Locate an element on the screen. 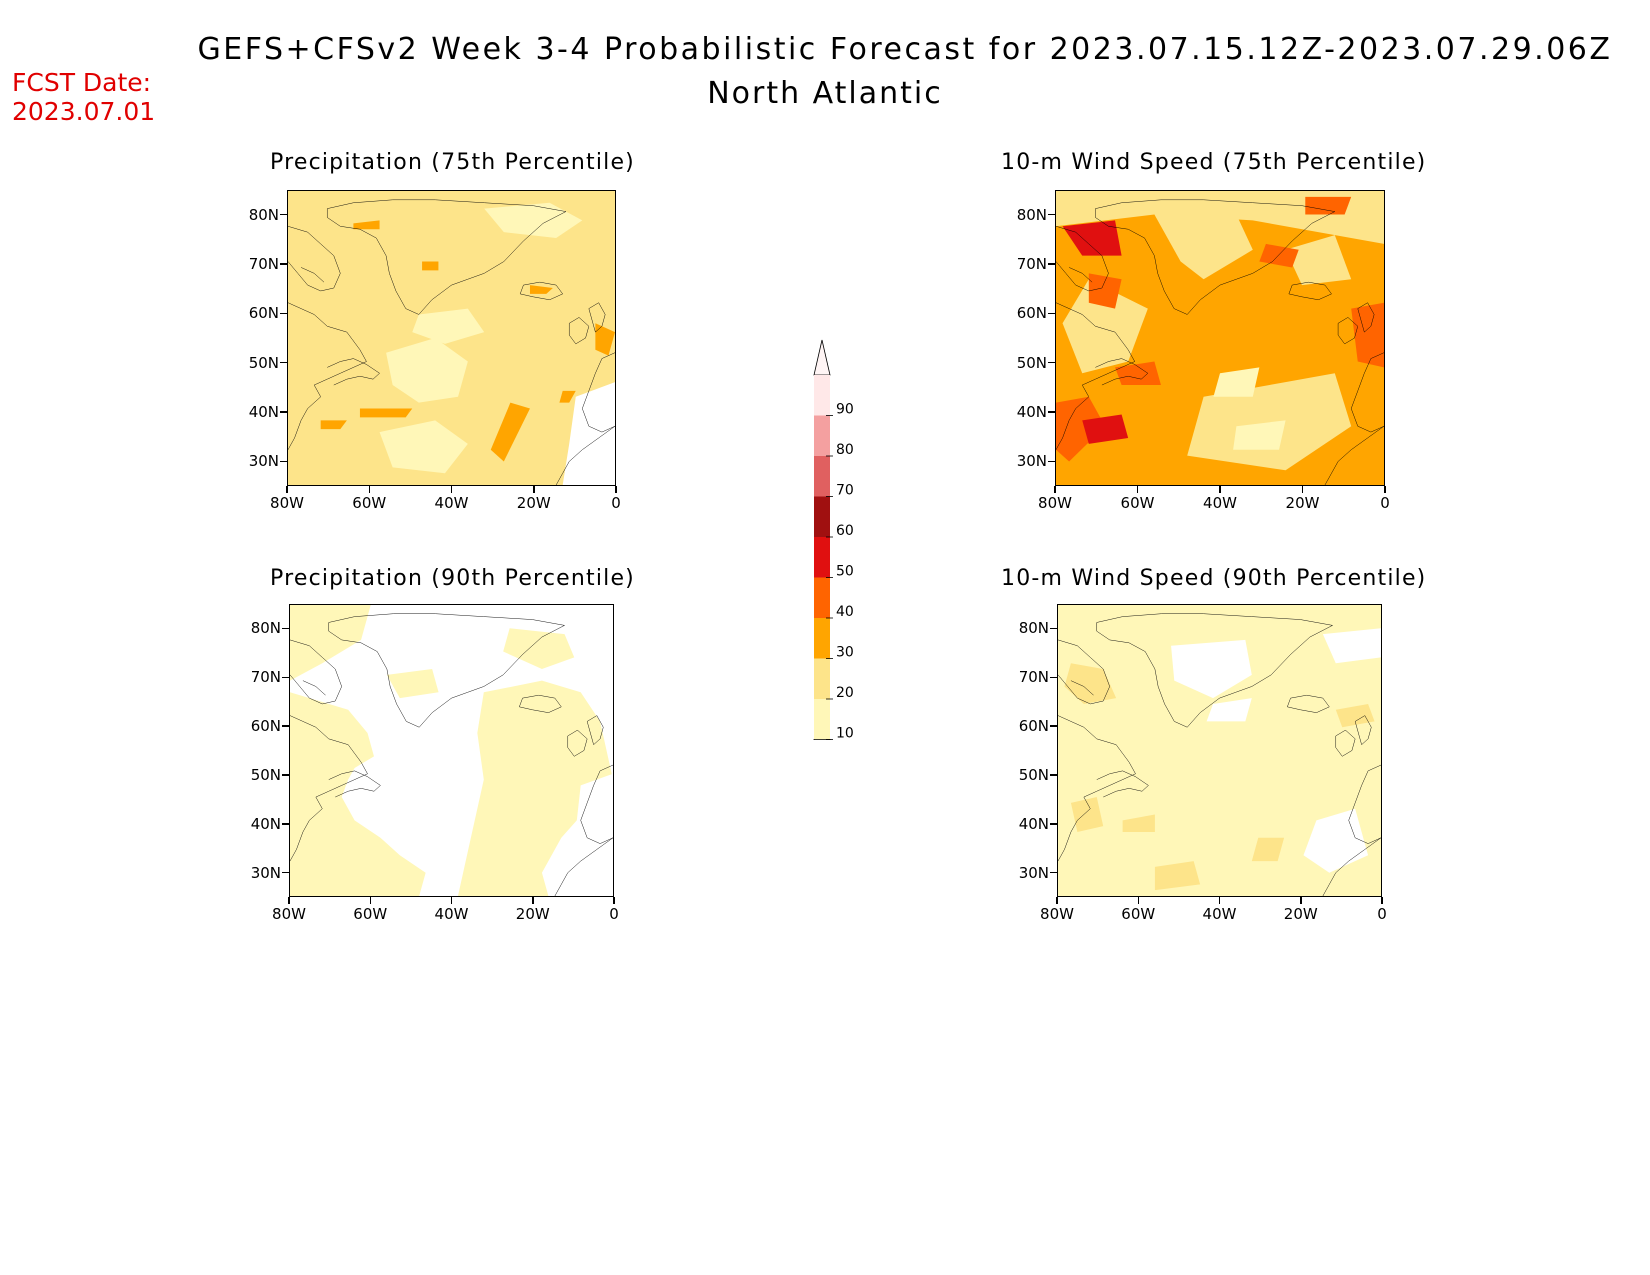 The width and height of the screenshot is (1650, 1275). colorbar-level-label: 50 is located at coordinates (845, 572).